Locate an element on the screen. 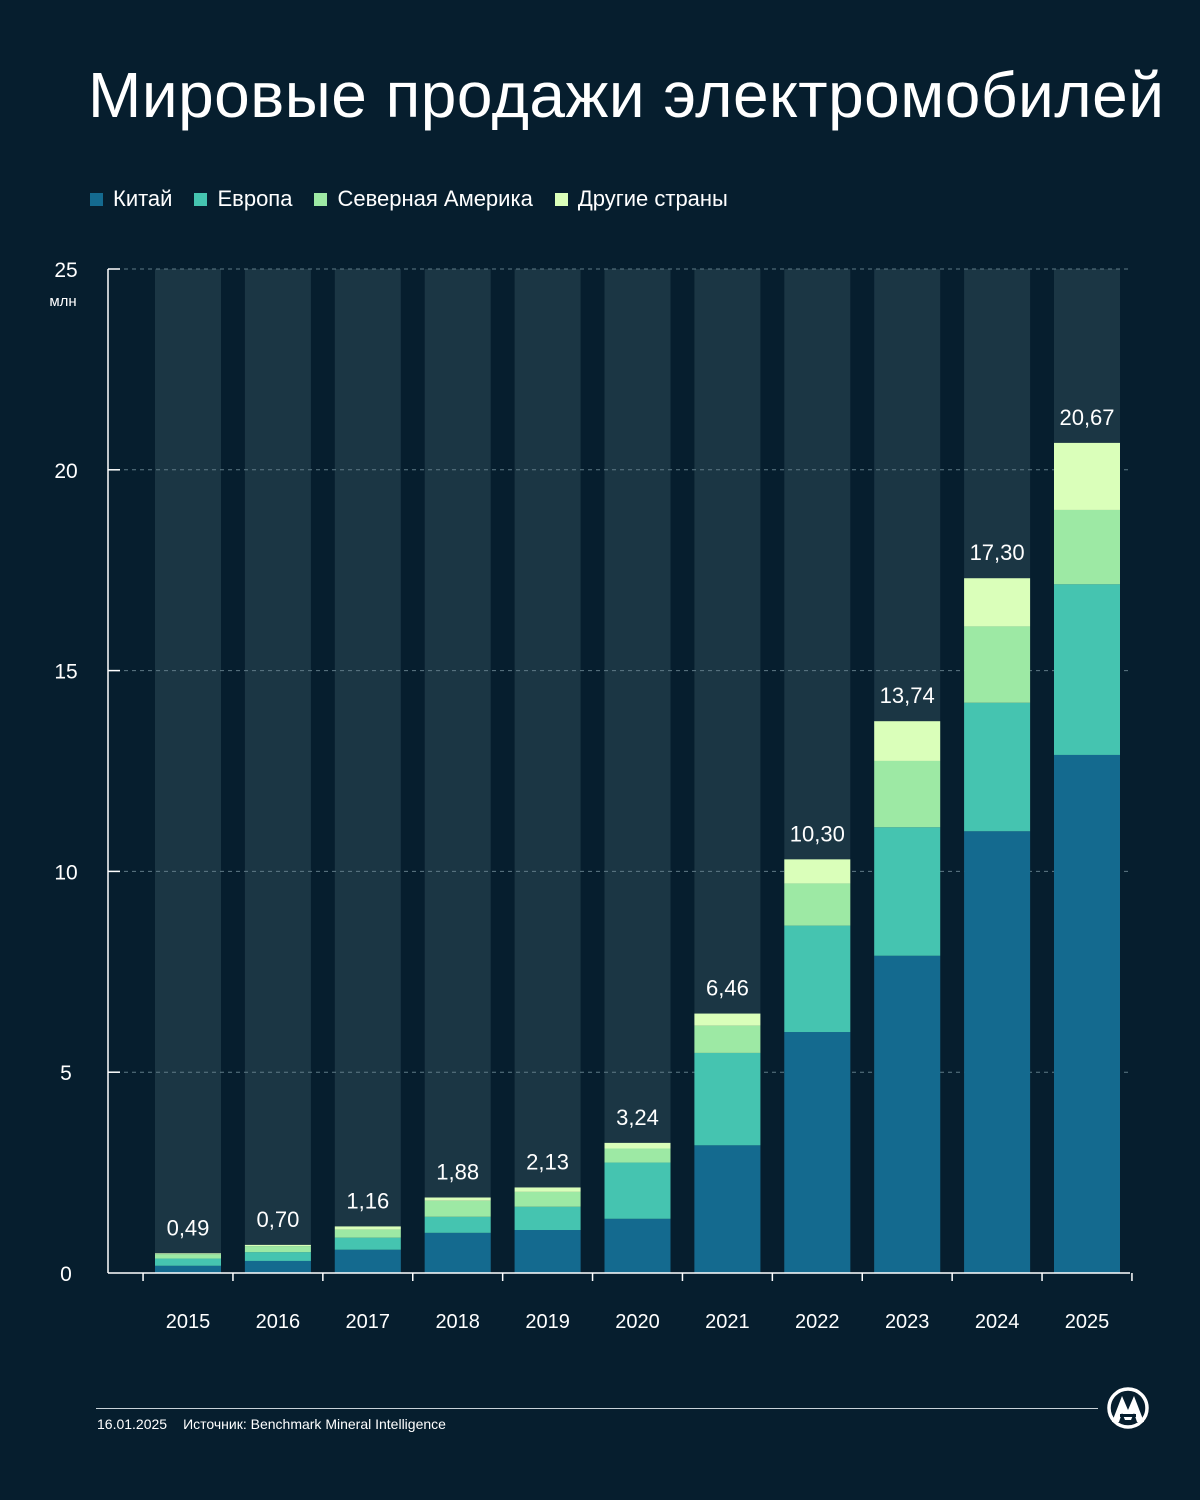 This screenshot has height=1500, width=1200. footer-date: 16.01.2025 is located at coordinates (132, 1424).